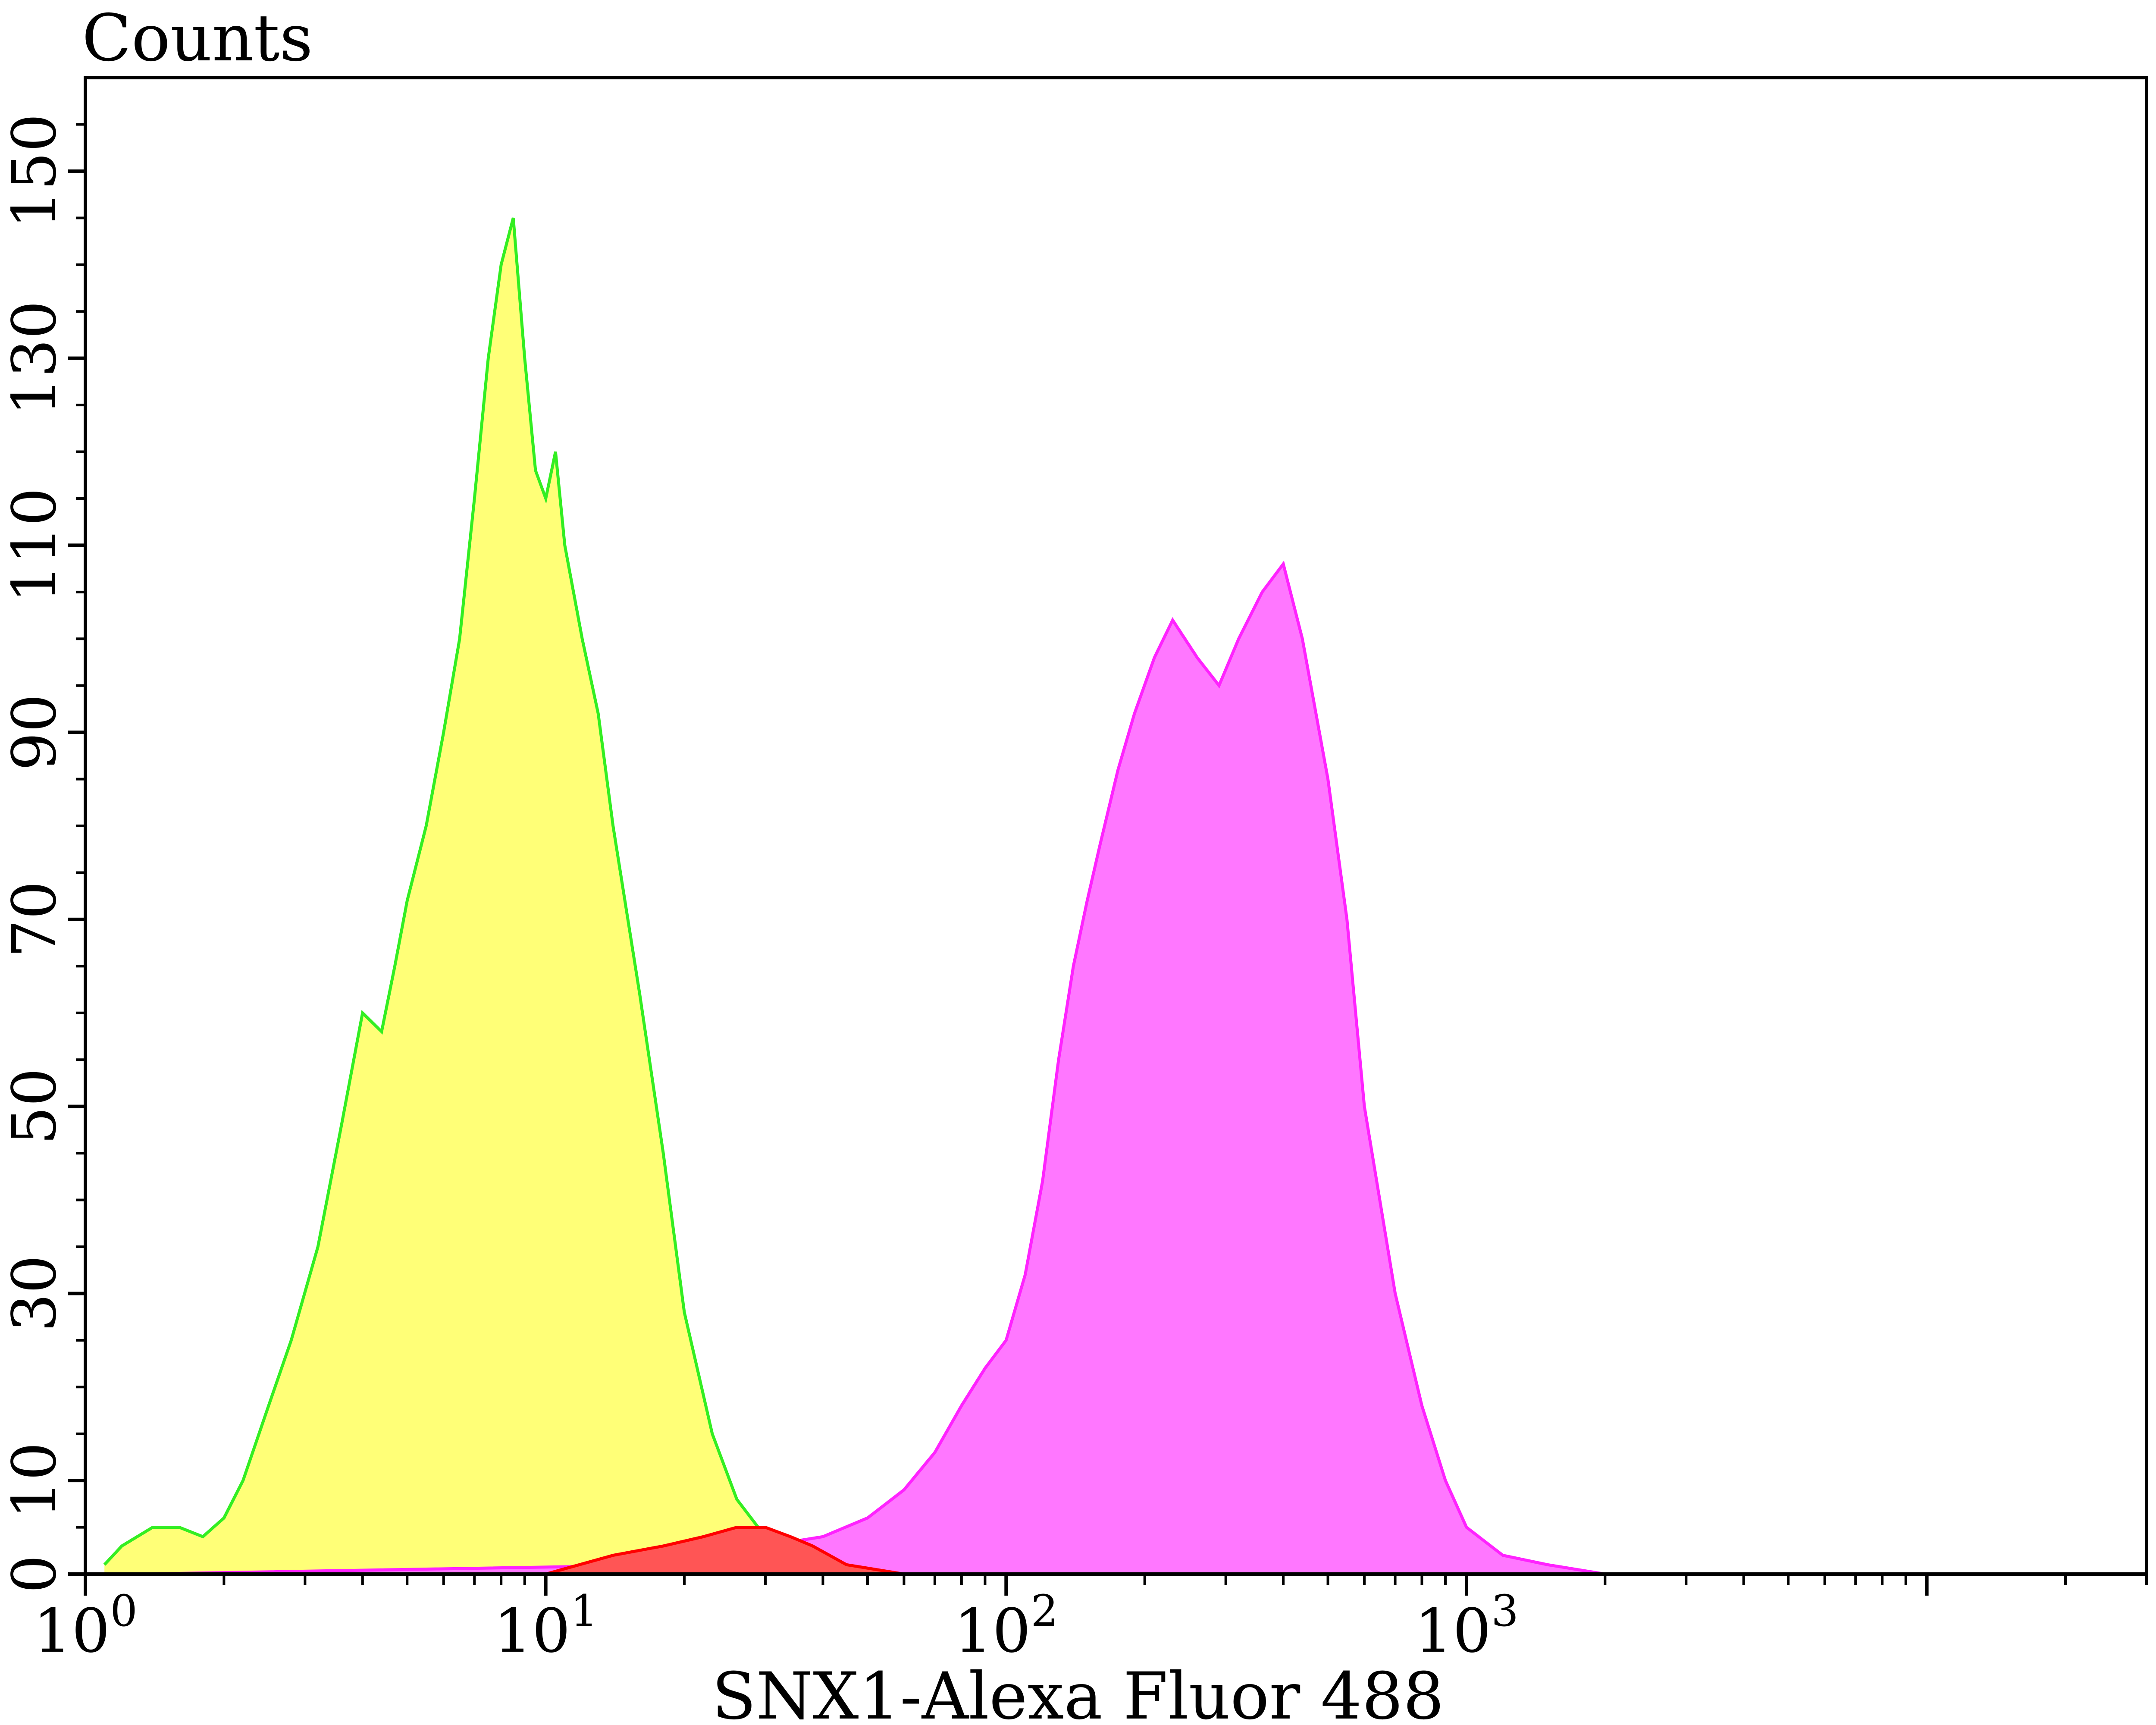 The width and height of the screenshot is (2156, 1725). Describe the element at coordinates (1078, 1692) in the screenshot. I see `x-axis-label: SNX1-Alexa Fluor 488` at that location.